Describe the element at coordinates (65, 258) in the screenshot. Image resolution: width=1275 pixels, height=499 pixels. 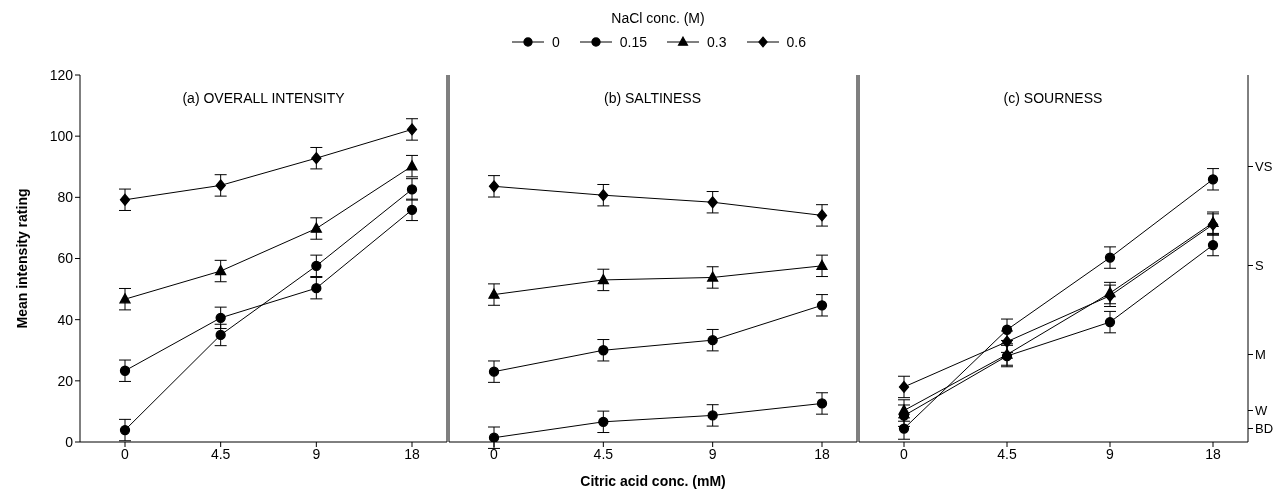
I see `y-tick-label: 60` at that location.